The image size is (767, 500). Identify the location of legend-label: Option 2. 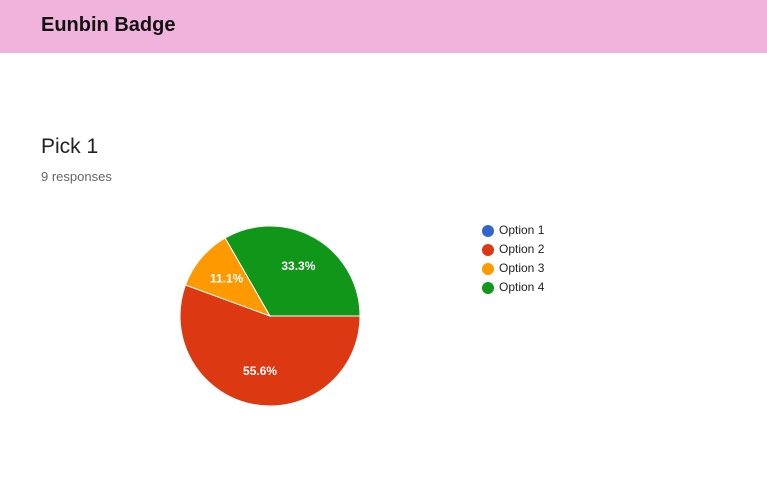
(522, 249).